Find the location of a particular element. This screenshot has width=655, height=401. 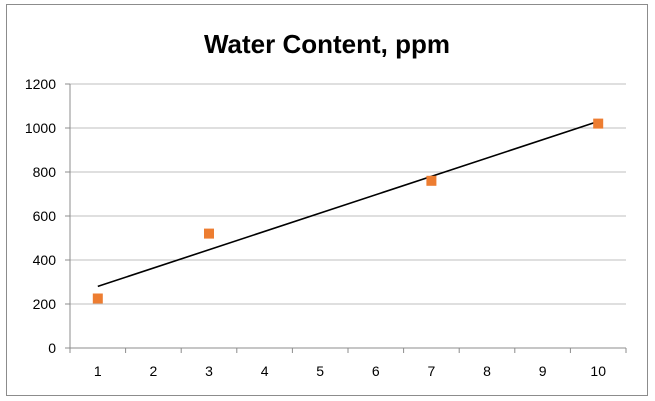

x-tick-label: 3 is located at coordinates (209, 371).